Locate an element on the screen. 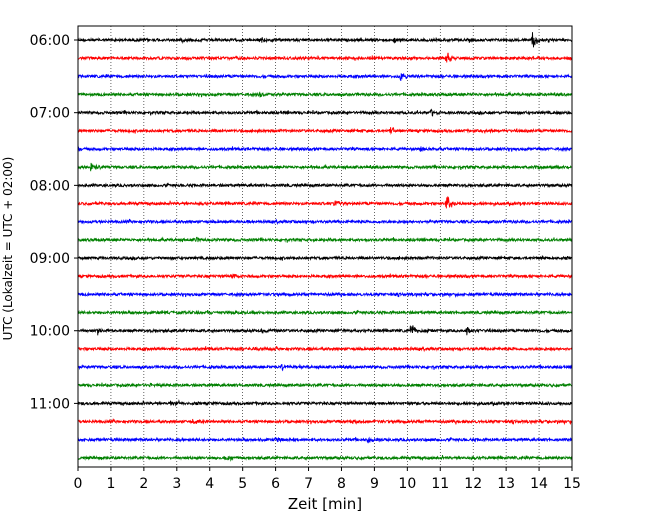 This screenshot has width=650, height=520. x-tick-label: 11 is located at coordinates (440, 484).